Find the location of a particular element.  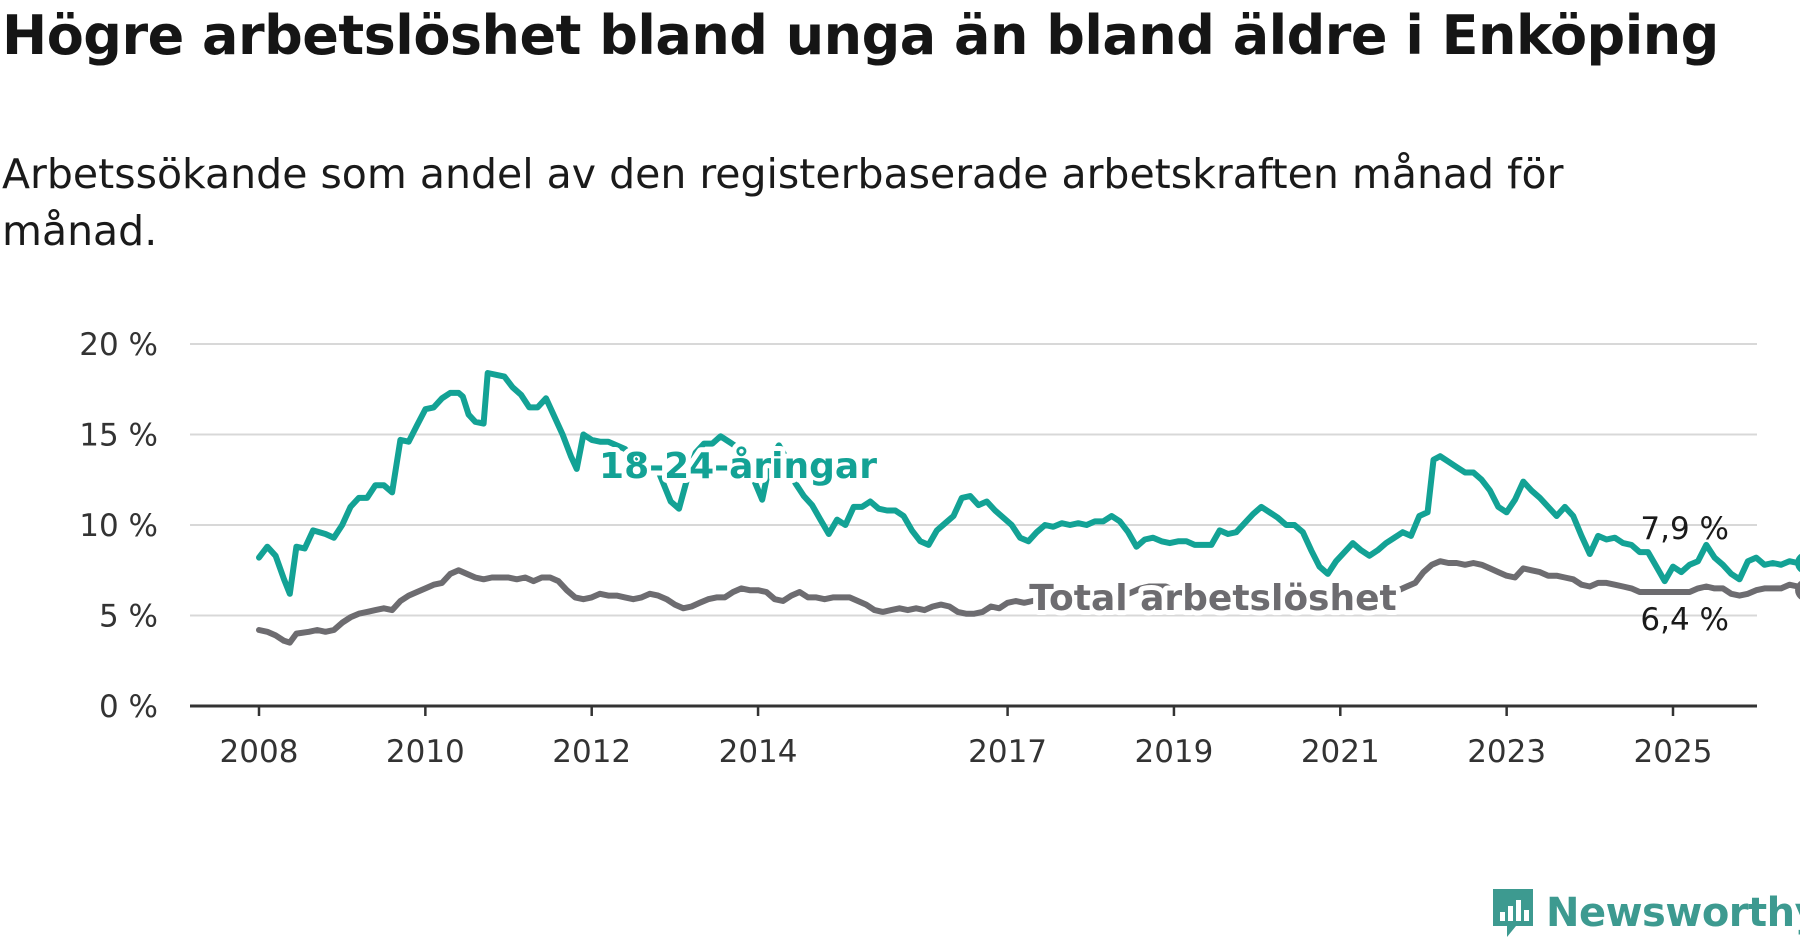

total-series-line is located at coordinates (1028, 602).